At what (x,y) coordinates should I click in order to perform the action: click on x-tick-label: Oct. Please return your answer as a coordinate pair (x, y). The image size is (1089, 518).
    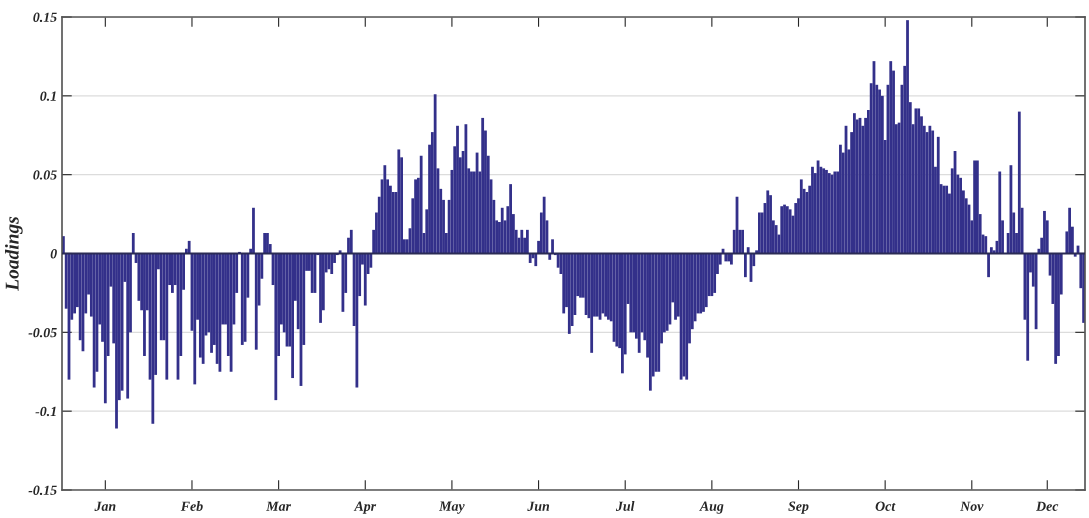
    Looking at the image, I should click on (885, 506).